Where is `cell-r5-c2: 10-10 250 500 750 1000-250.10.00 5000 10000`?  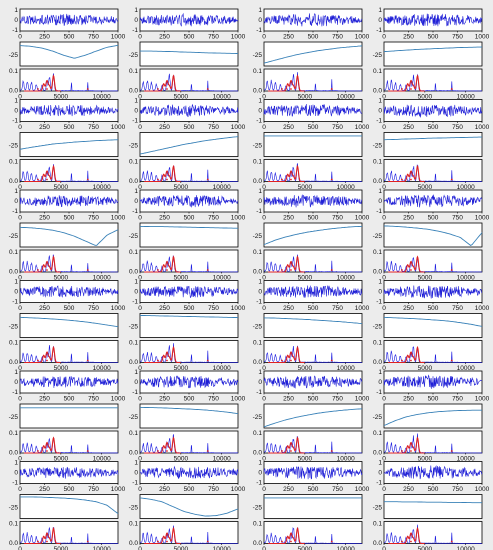 cell-r5-c2: 10-10 250 500 750 1000-250.10.00 5000 10000 is located at coordinates (187, 416).